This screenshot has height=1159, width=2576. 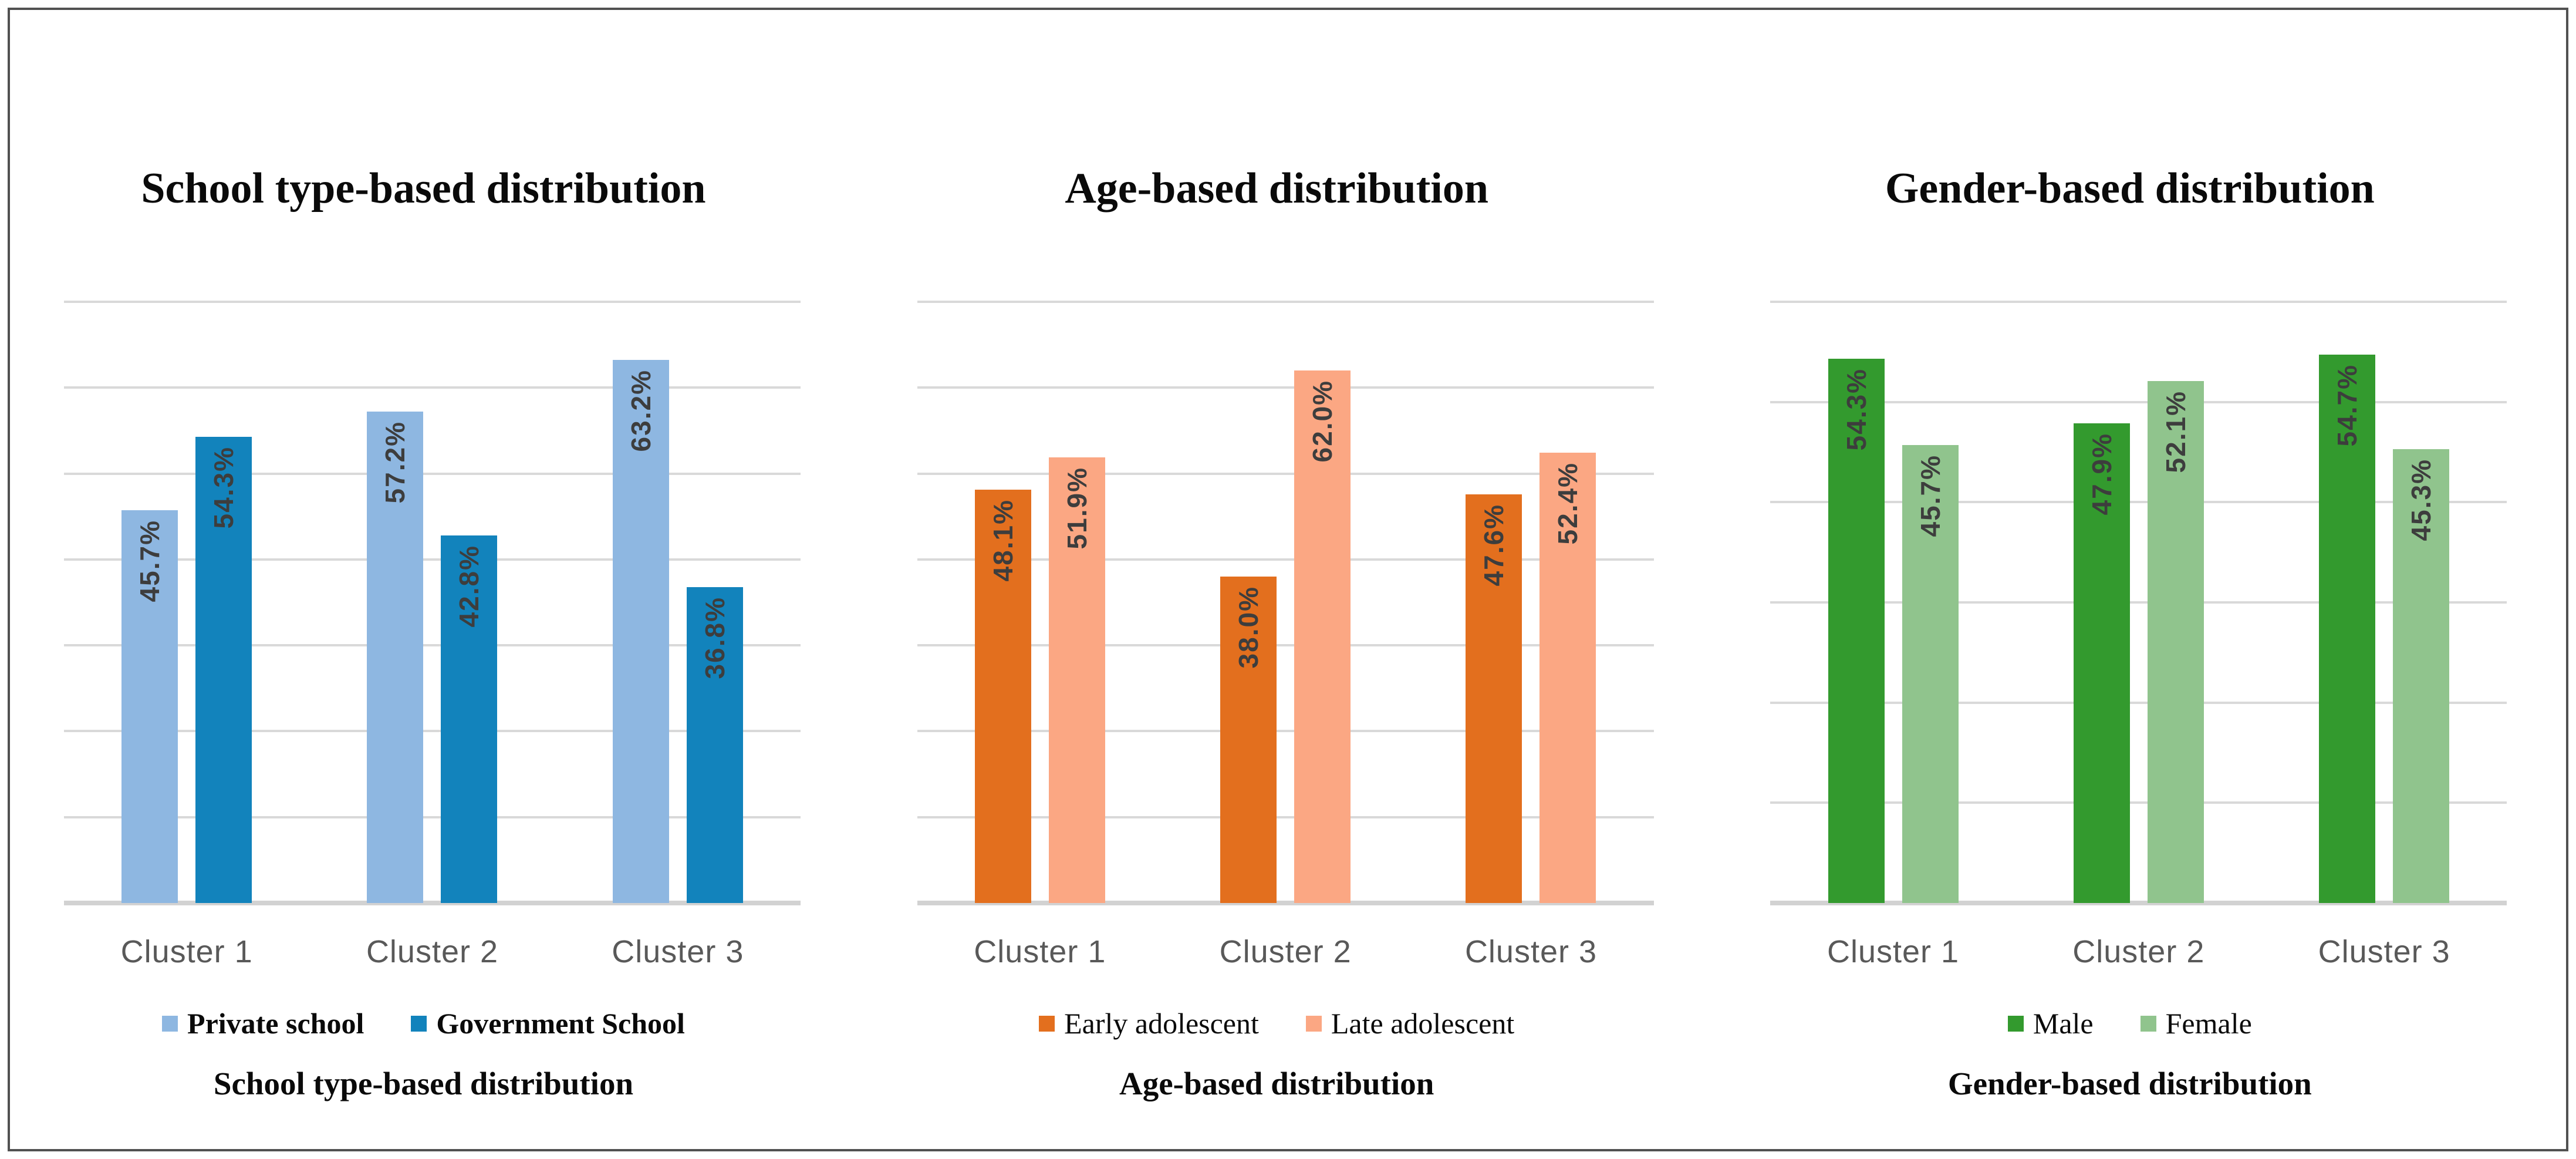 I want to click on legend-item-government-school: Government School, so click(x=548, y=1023).